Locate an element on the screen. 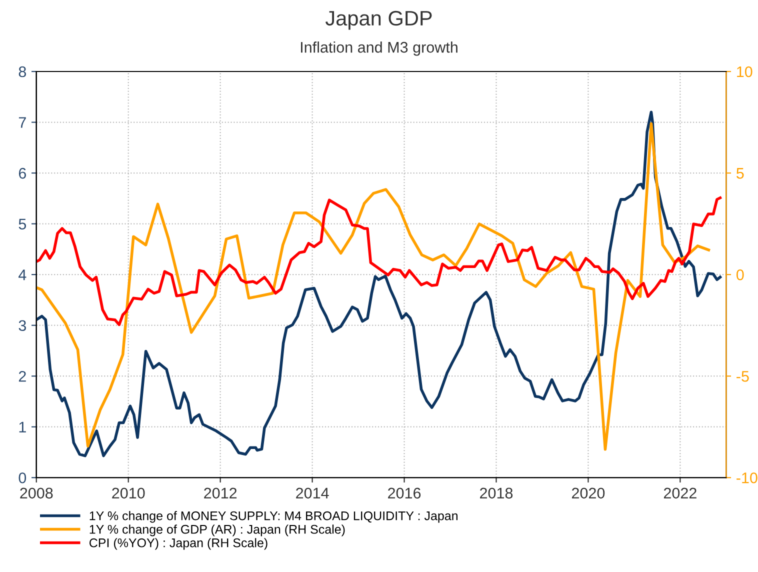 This screenshot has height=572, width=758. y-tick-label: 1 is located at coordinates (22, 427).